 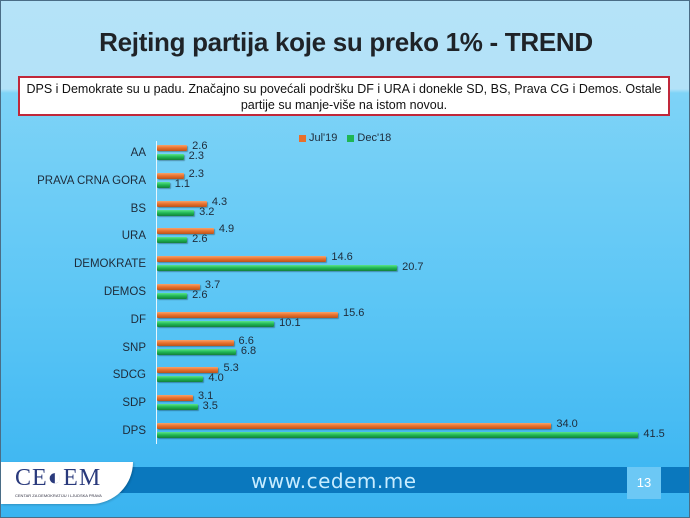 What do you see at coordinates (345, 210) in the screenshot?
I see `chart-row: BS 4.3 3.2` at bounding box center [345, 210].